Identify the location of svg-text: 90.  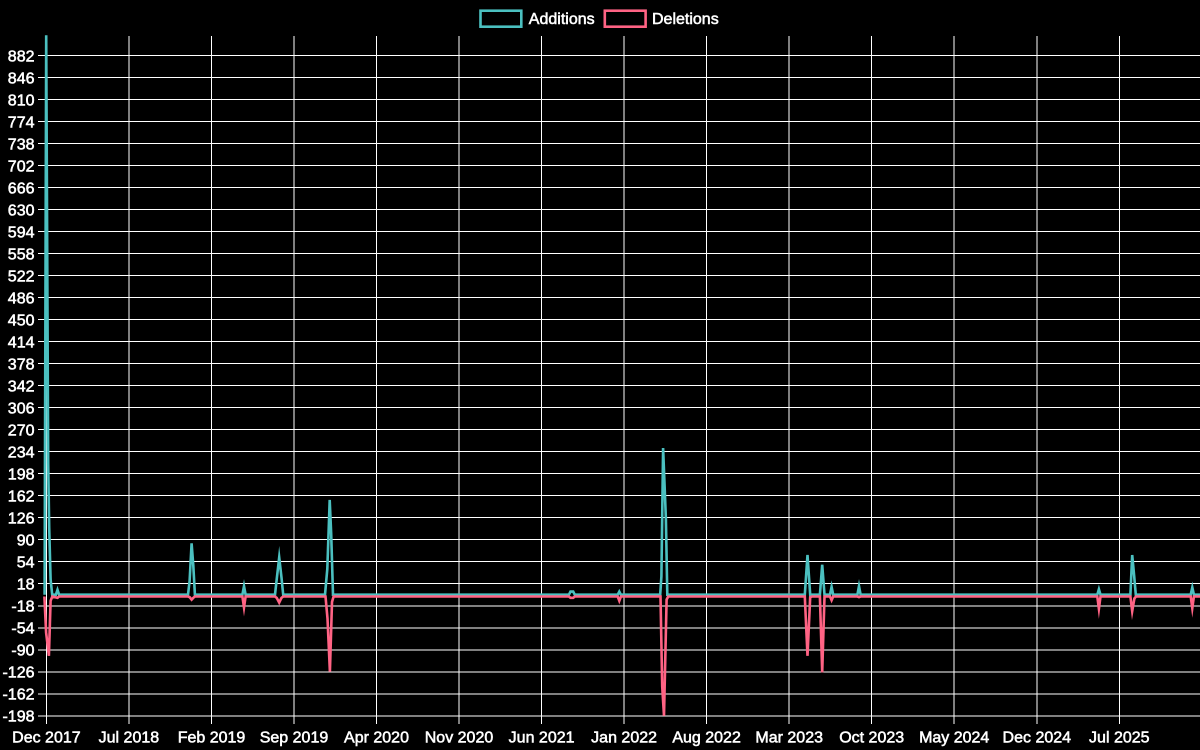
(26, 541).